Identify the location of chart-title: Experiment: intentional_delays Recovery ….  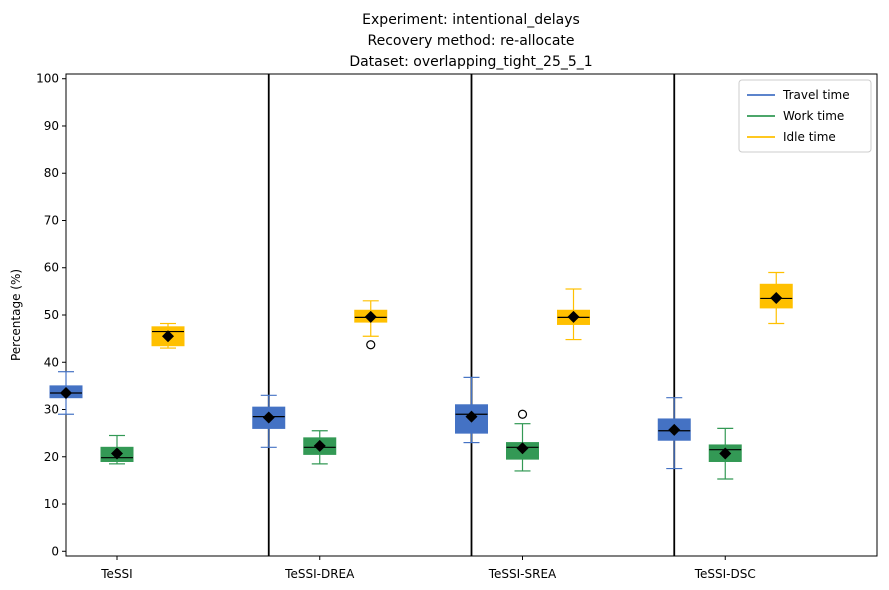
(470, 41).